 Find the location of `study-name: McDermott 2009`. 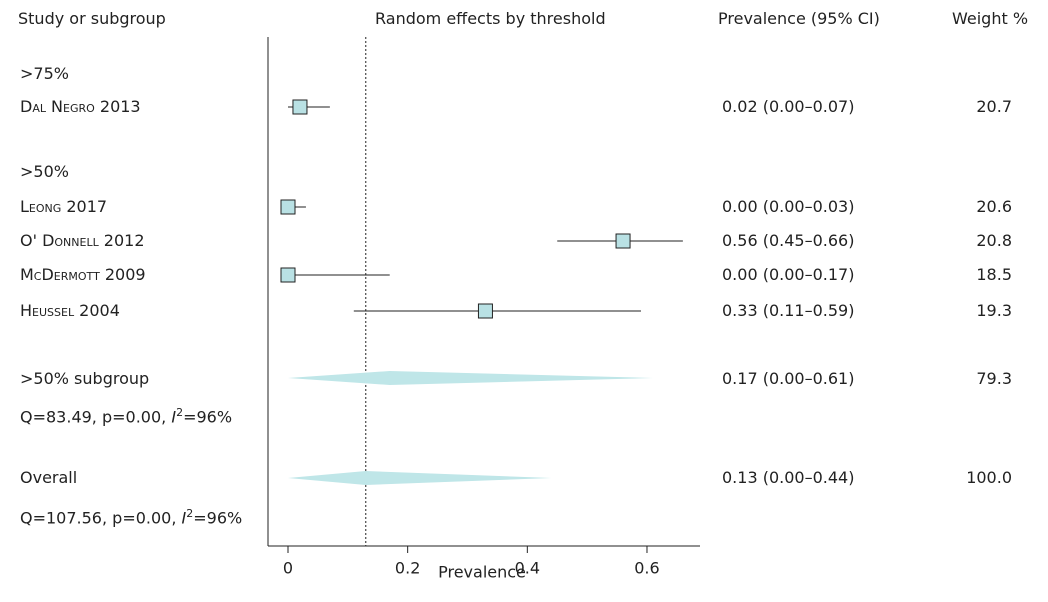

study-name: McDermott 2009 is located at coordinates (83, 274).